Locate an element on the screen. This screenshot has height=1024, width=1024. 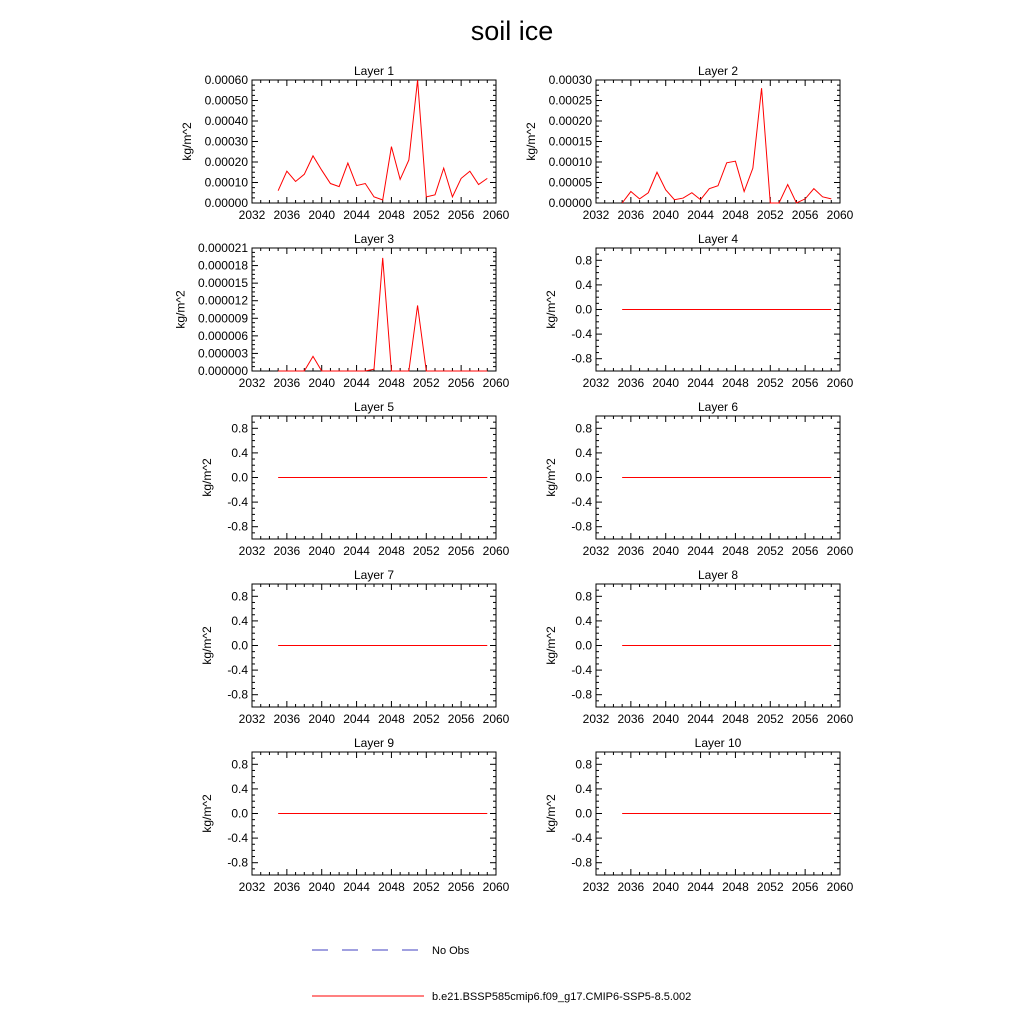
panel-title: Layer 4 is located at coordinates (718, 239).